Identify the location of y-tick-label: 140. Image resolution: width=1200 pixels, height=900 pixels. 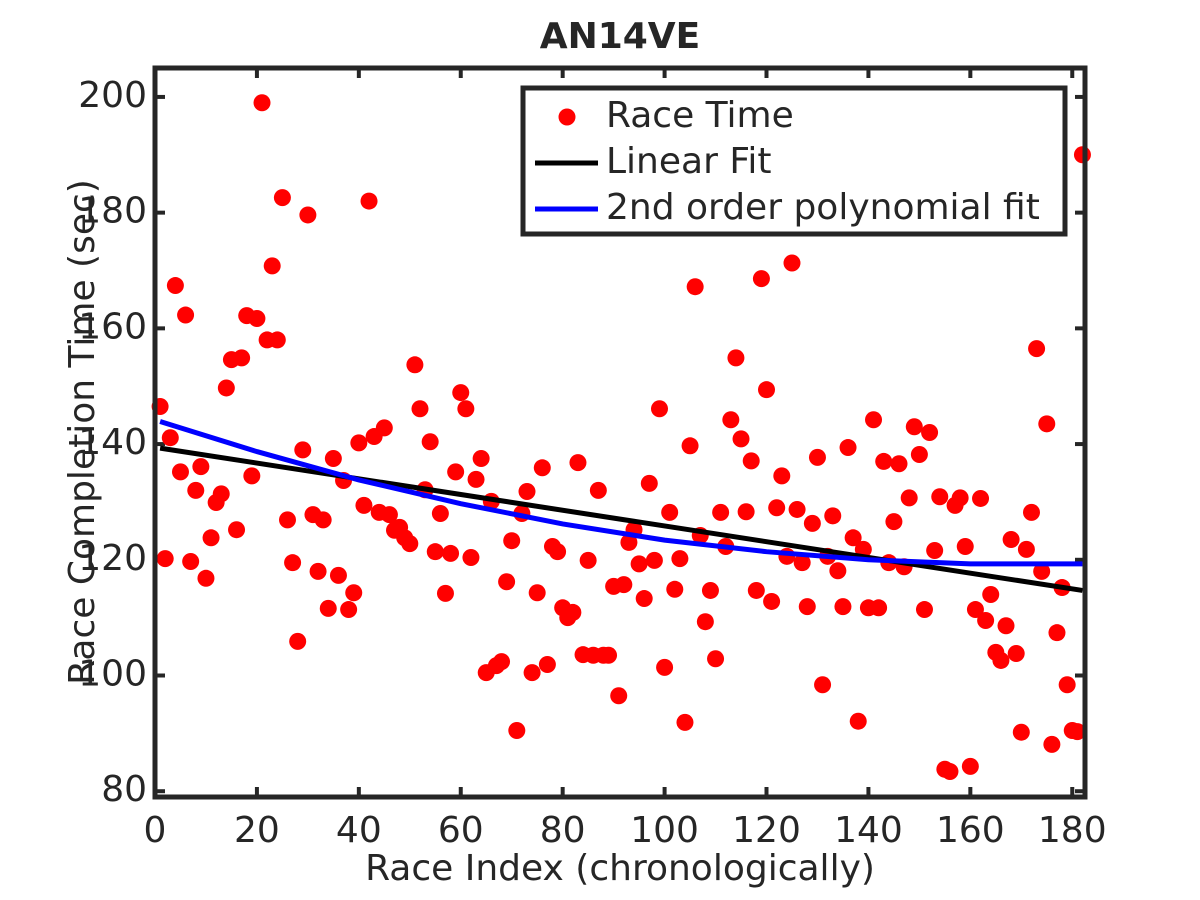
(112, 442).